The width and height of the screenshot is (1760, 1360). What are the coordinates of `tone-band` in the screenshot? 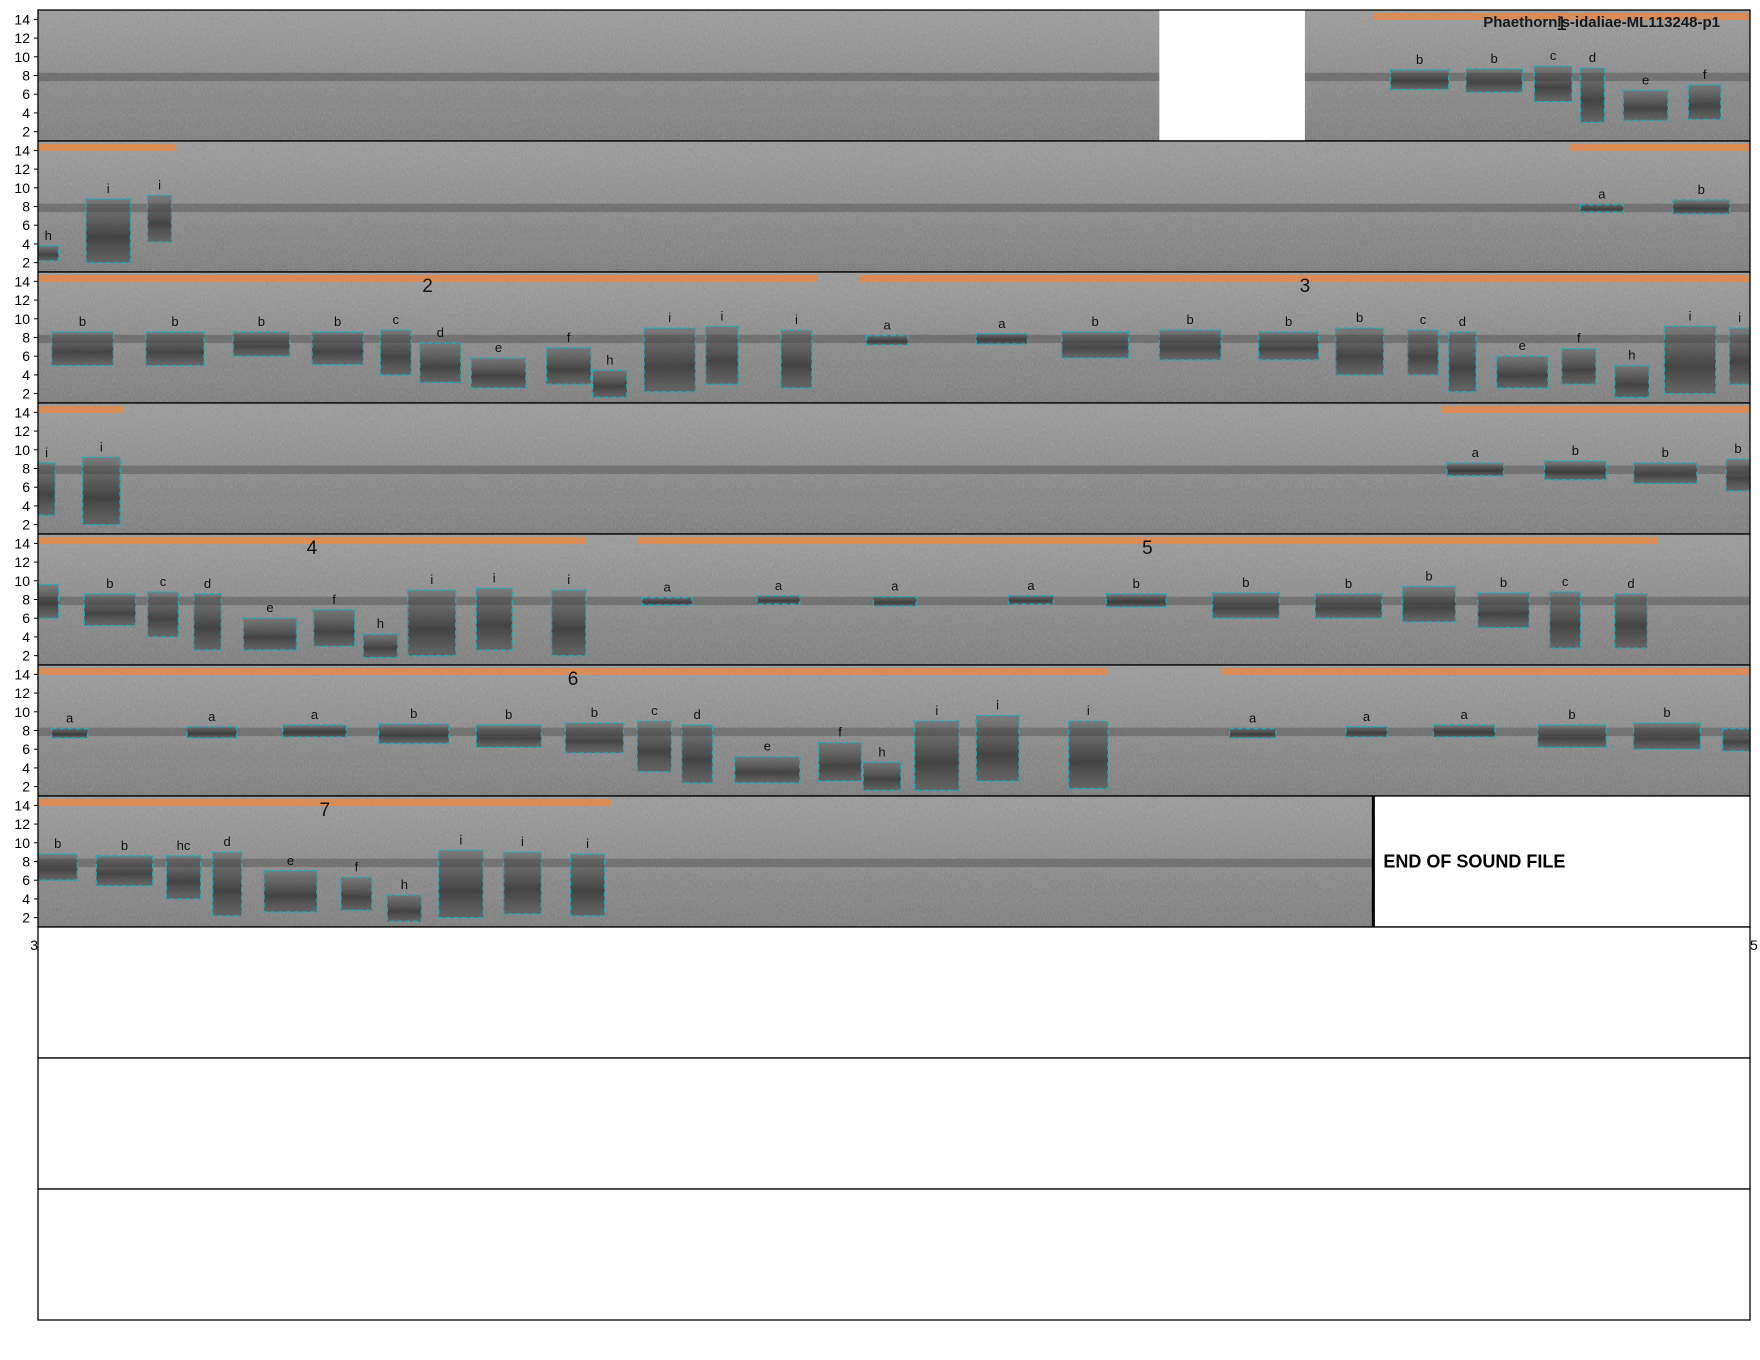 It's located at (894, 208).